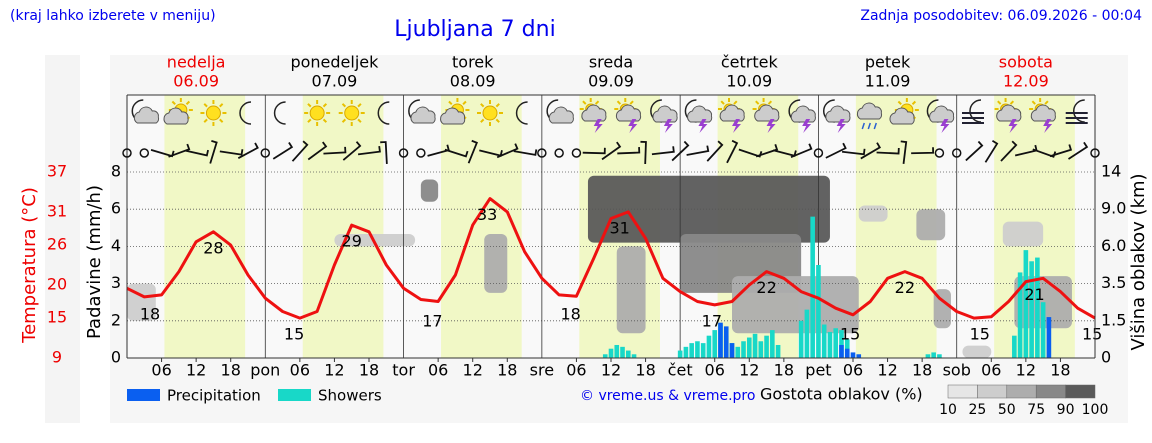  I want to click on temperature-label: 22, so click(766, 287).